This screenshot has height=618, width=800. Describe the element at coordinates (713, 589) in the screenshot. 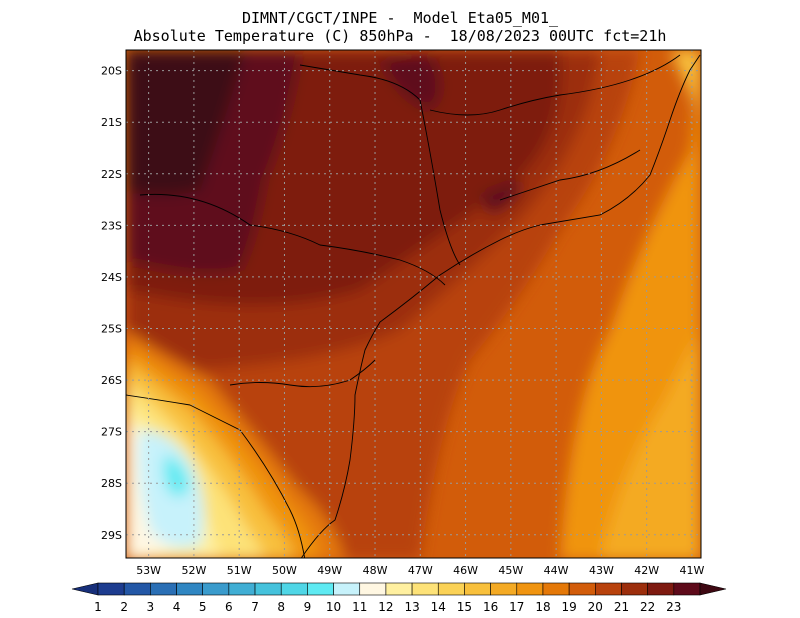

I see `colorbar-over-arrow` at that location.